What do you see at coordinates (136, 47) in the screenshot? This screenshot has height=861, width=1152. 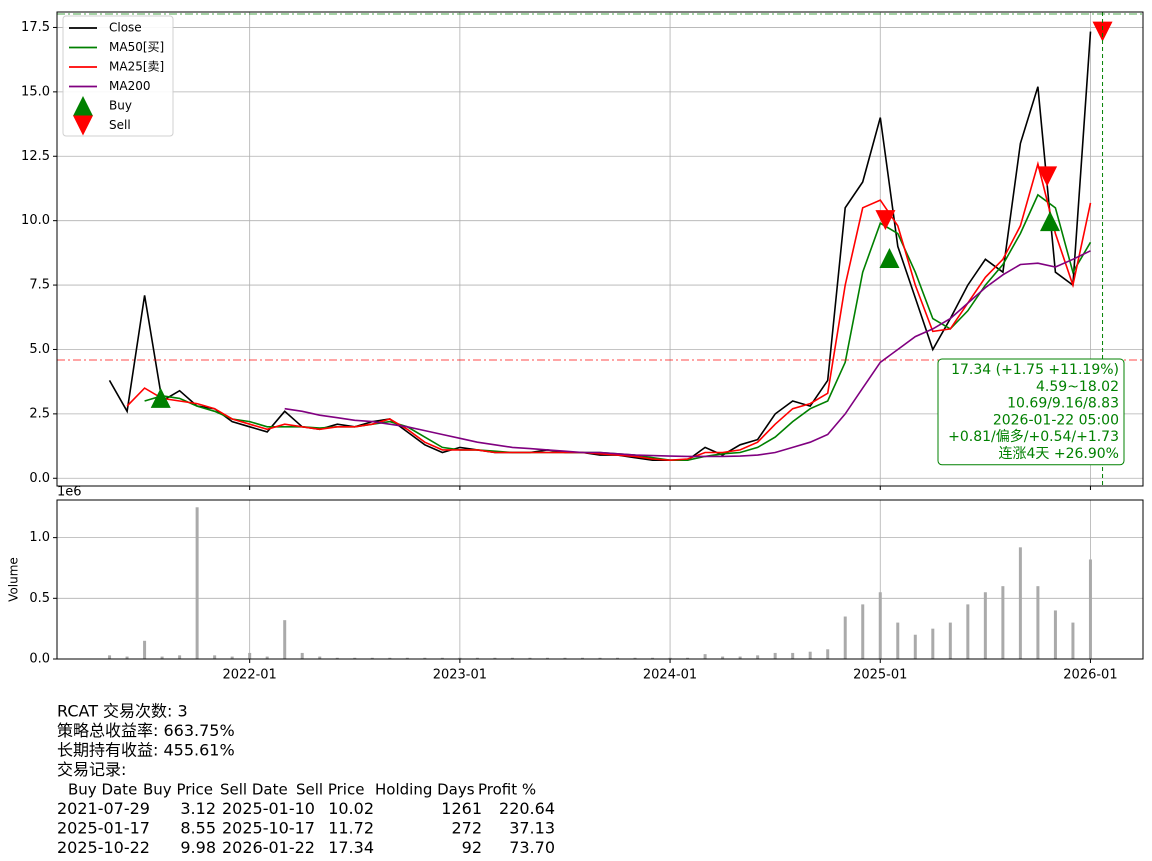 I see `legend-label: MA50[买]` at bounding box center [136, 47].